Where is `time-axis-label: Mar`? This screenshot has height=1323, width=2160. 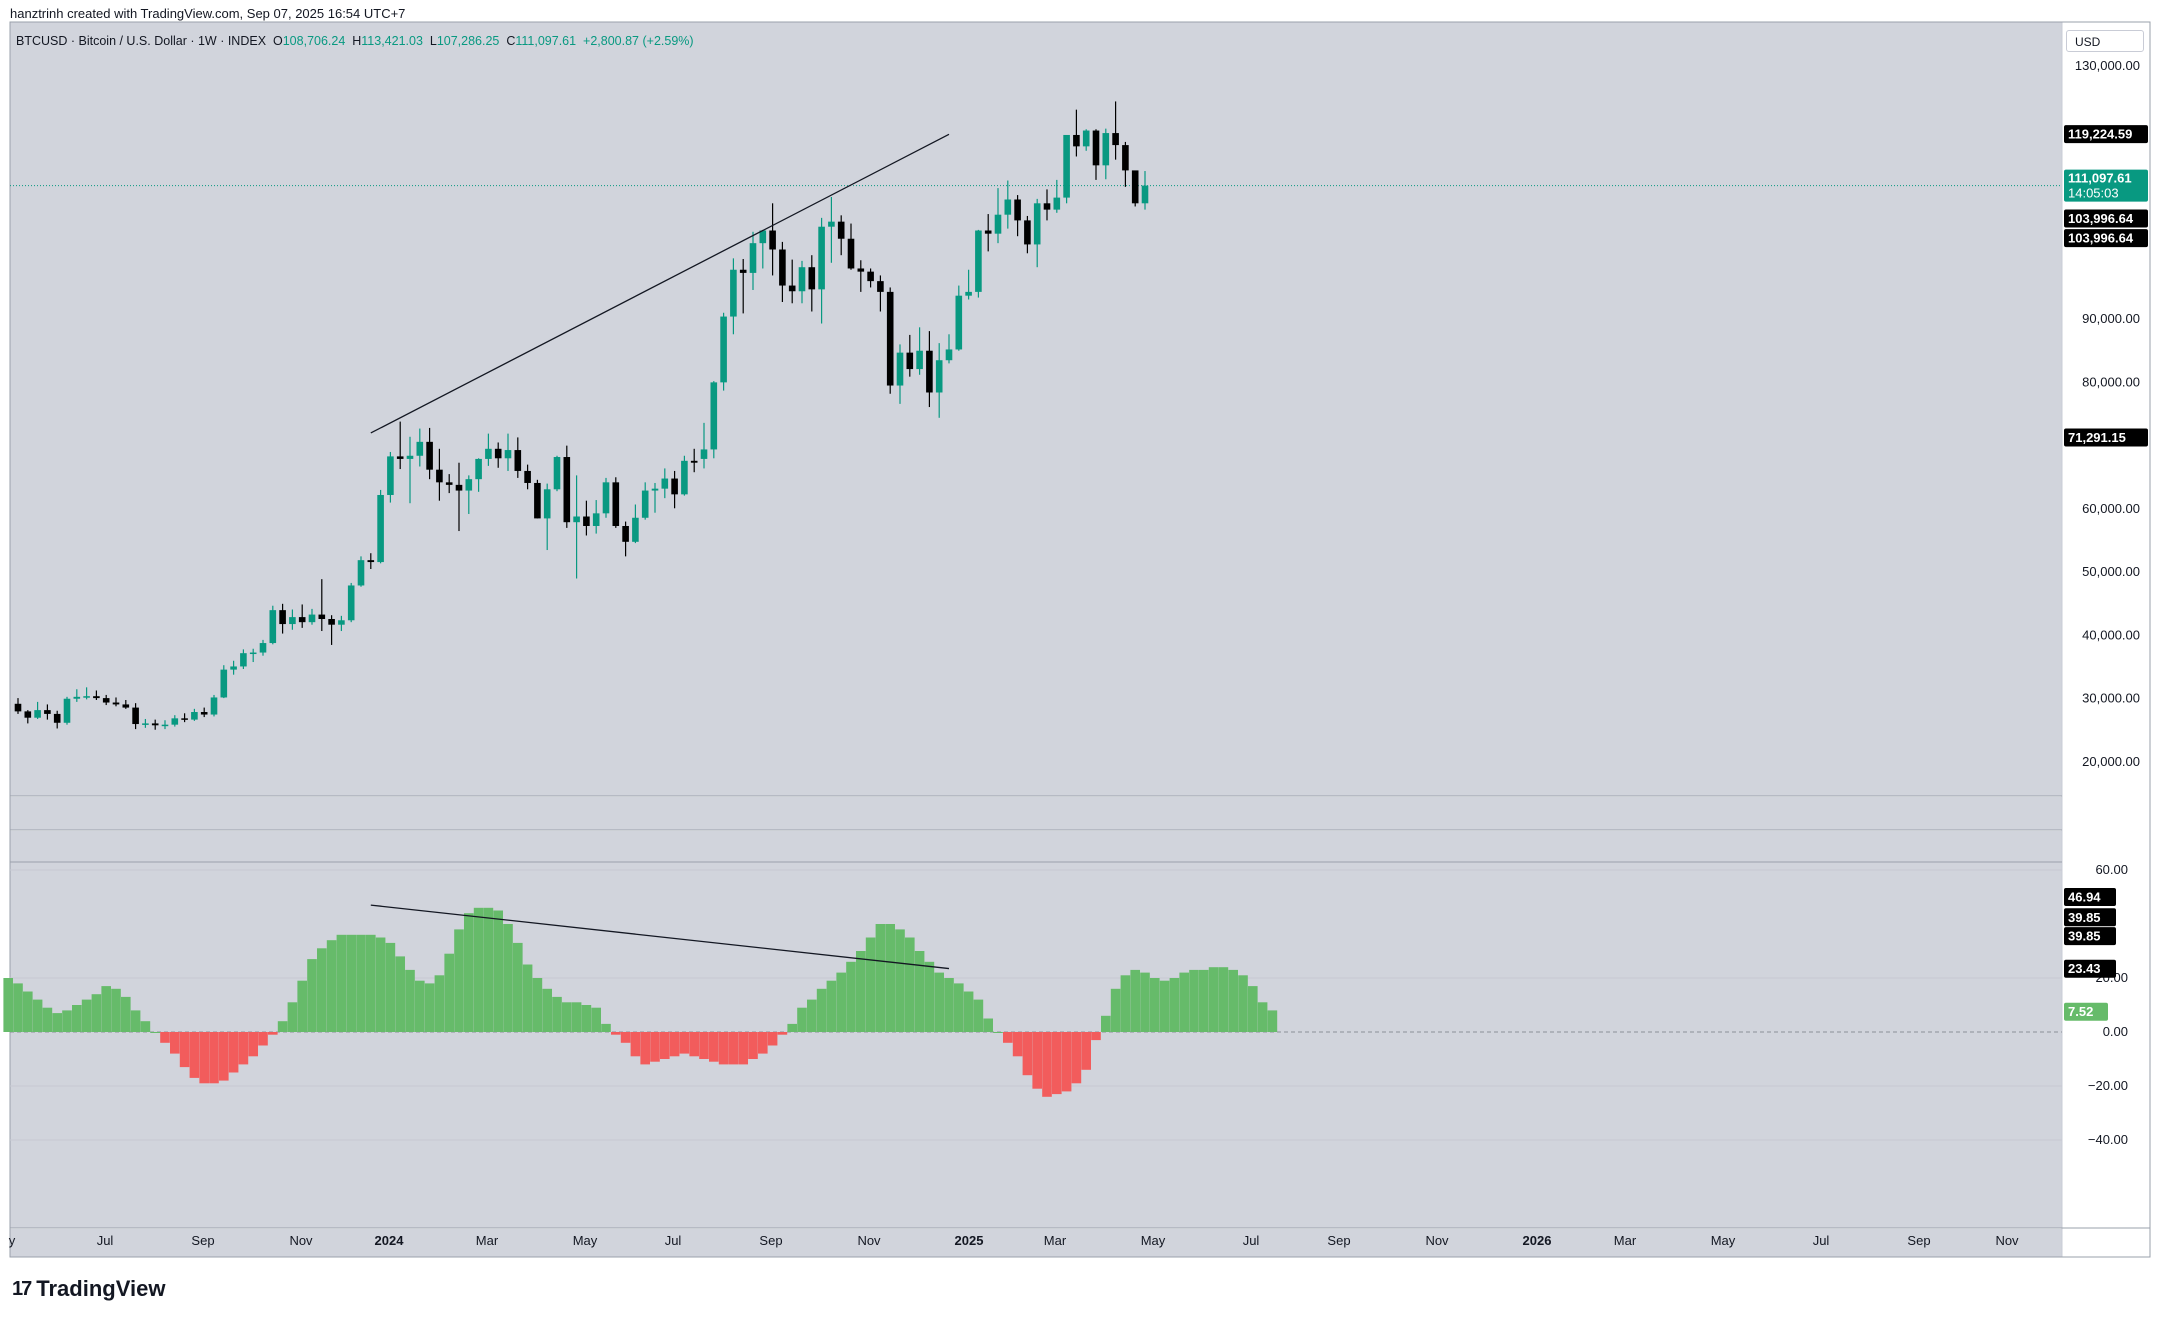 time-axis-label: Mar is located at coordinates (487, 1240).